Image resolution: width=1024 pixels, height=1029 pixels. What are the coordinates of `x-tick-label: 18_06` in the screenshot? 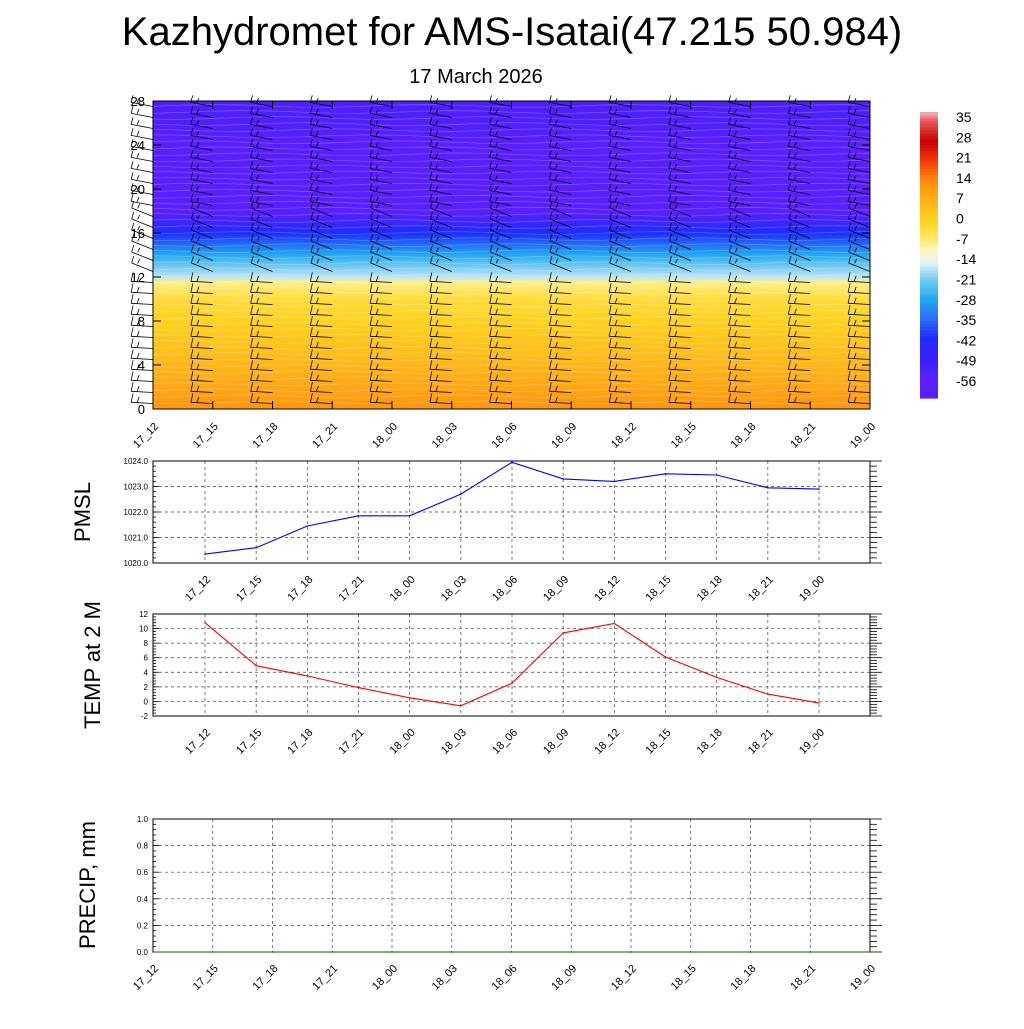 It's located at (505, 436).